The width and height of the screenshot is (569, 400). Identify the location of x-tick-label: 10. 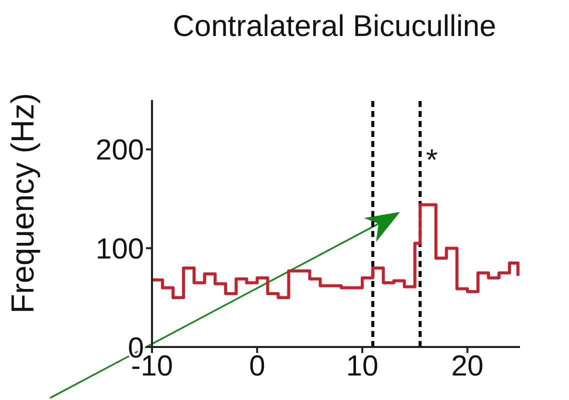
(362, 366).